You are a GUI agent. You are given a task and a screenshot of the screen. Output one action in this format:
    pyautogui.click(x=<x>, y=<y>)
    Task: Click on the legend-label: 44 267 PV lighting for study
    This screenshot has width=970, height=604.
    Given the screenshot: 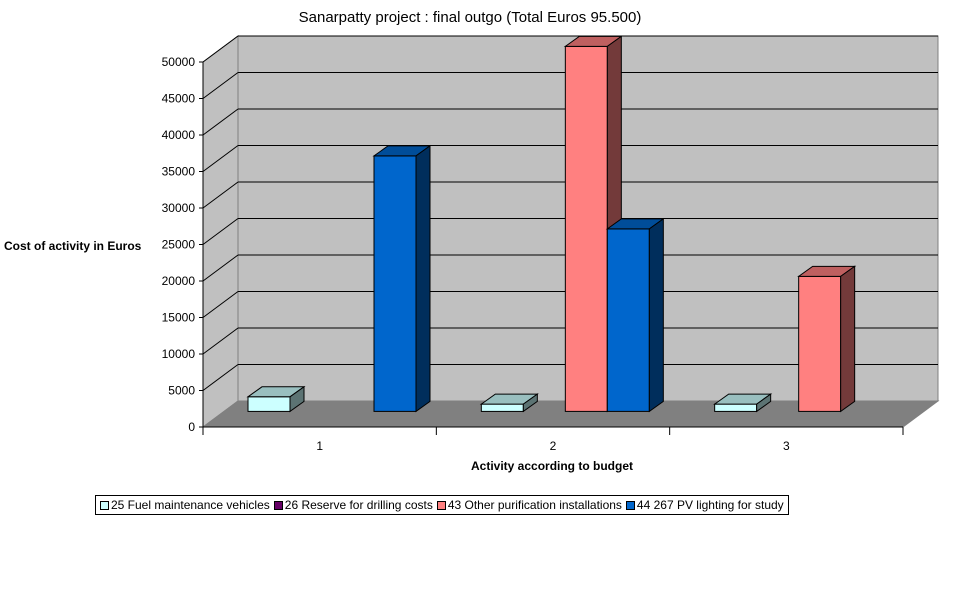 What is the action you would take?
    pyautogui.click(x=710, y=505)
    